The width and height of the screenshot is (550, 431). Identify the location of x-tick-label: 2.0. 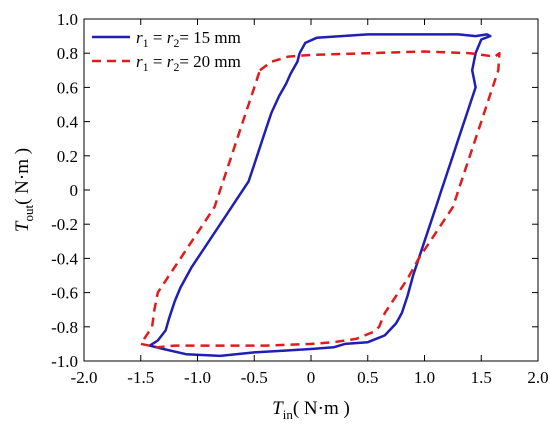
(537, 377).